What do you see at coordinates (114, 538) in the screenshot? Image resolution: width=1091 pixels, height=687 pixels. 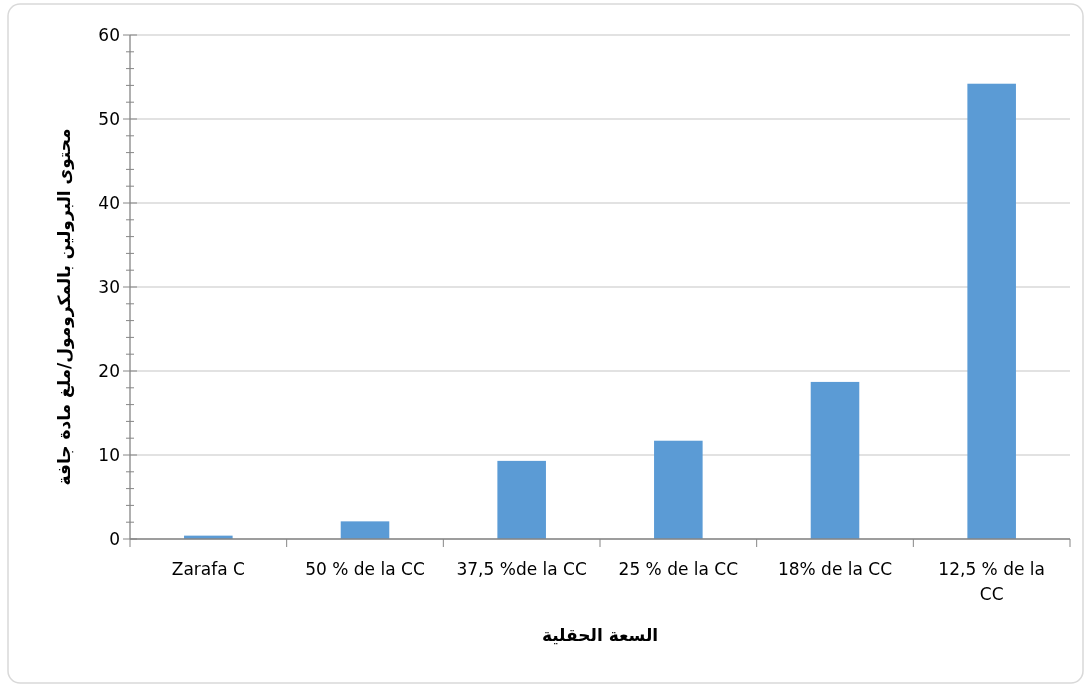 I see `y-tick-label: 0` at bounding box center [114, 538].